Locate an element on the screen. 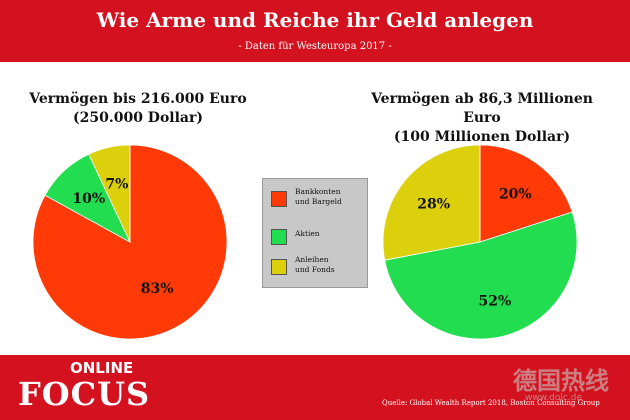 Image resolution: width=630 pixels, height=420 pixels. page-title: Wie Arme und Reiche ihr Geld anlegen is located at coordinates (315, 20).